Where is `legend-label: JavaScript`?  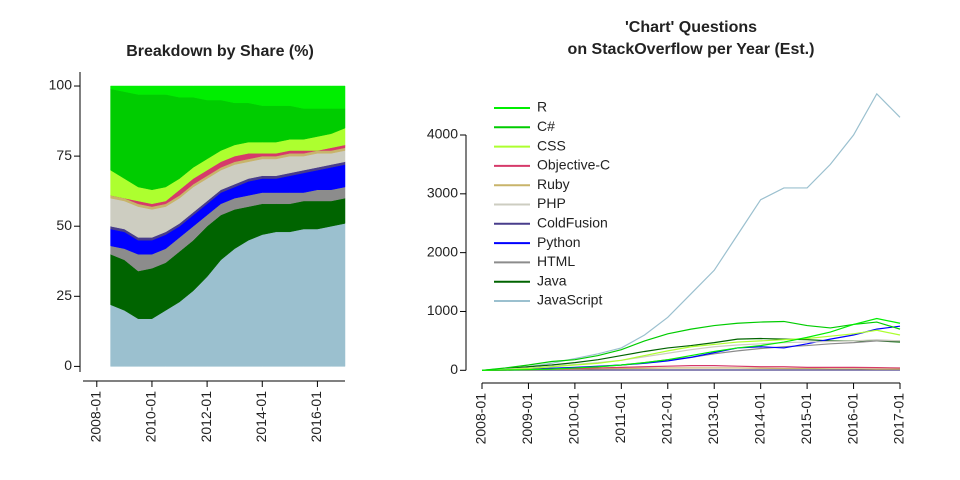
legend-label: JavaScript is located at coordinates (569, 300).